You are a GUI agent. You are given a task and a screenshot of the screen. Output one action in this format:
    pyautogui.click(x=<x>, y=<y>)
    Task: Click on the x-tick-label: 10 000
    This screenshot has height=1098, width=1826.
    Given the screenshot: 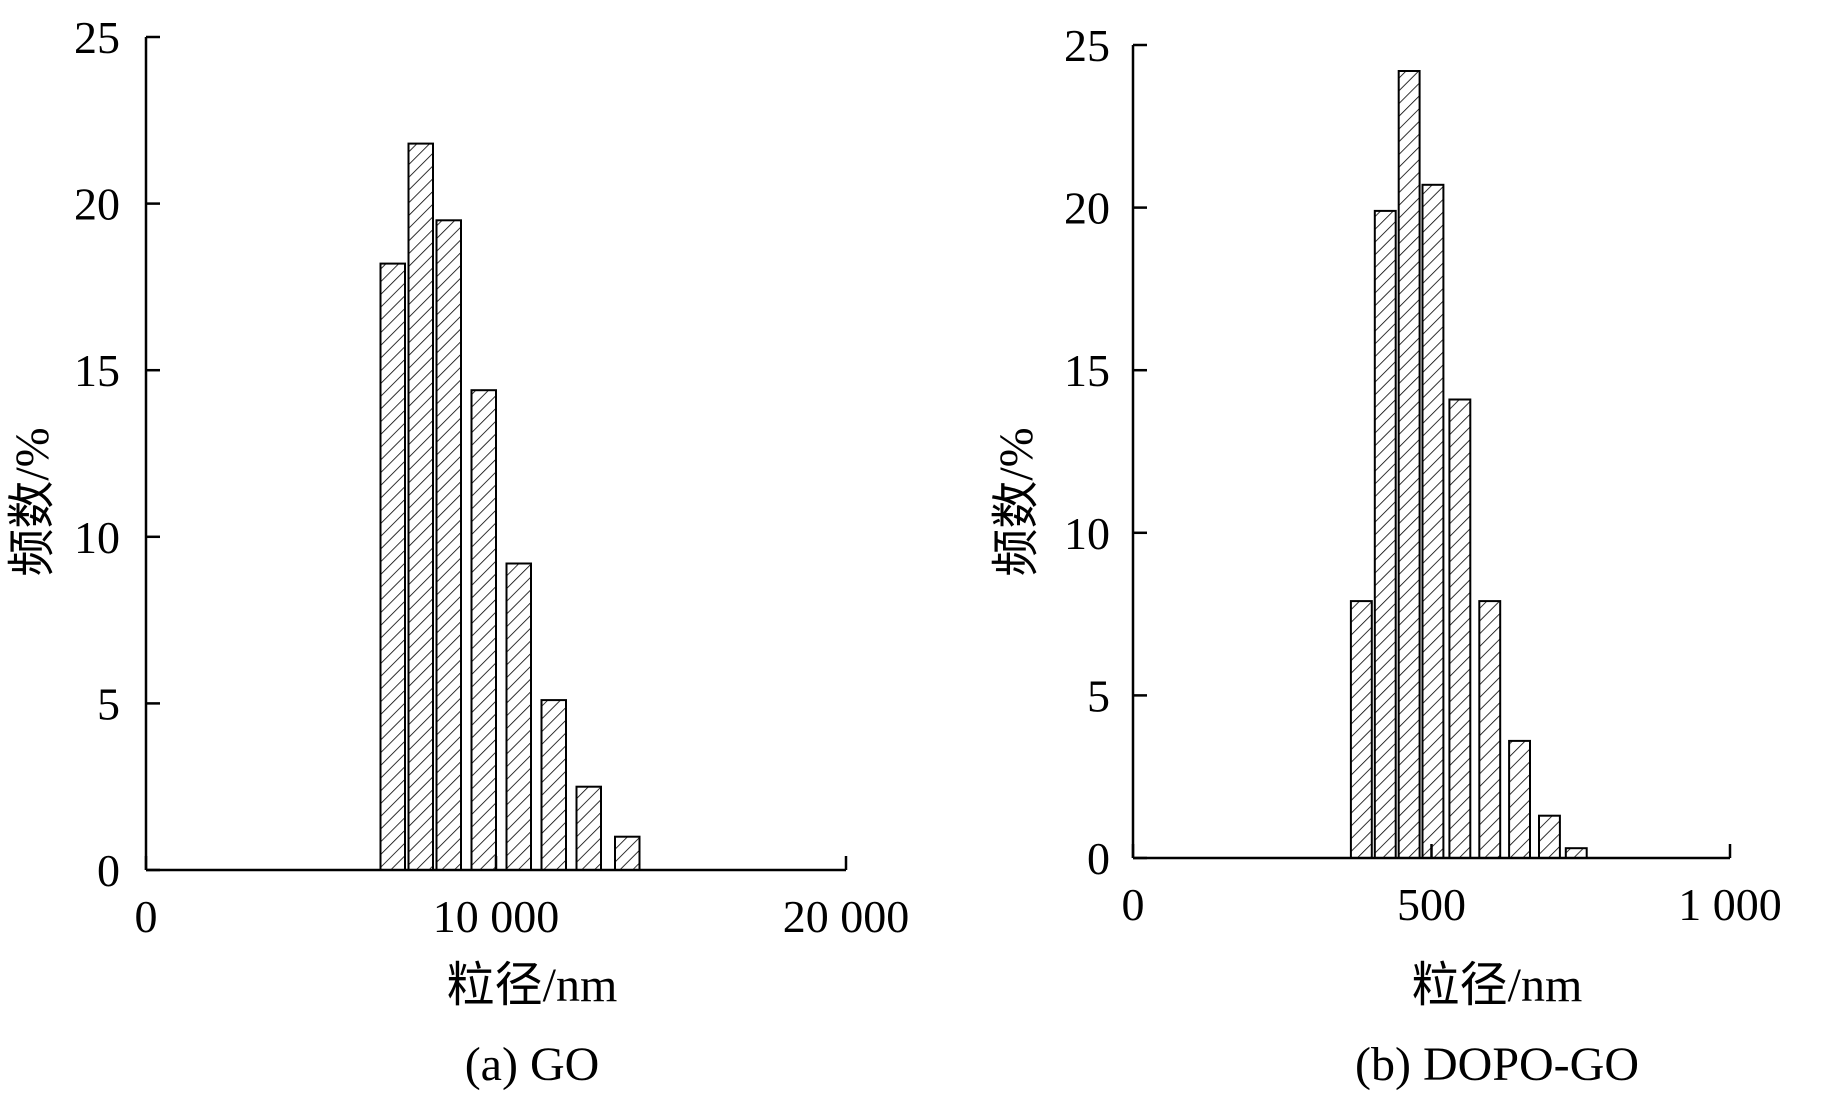 What is the action you would take?
    pyautogui.click(x=496, y=916)
    